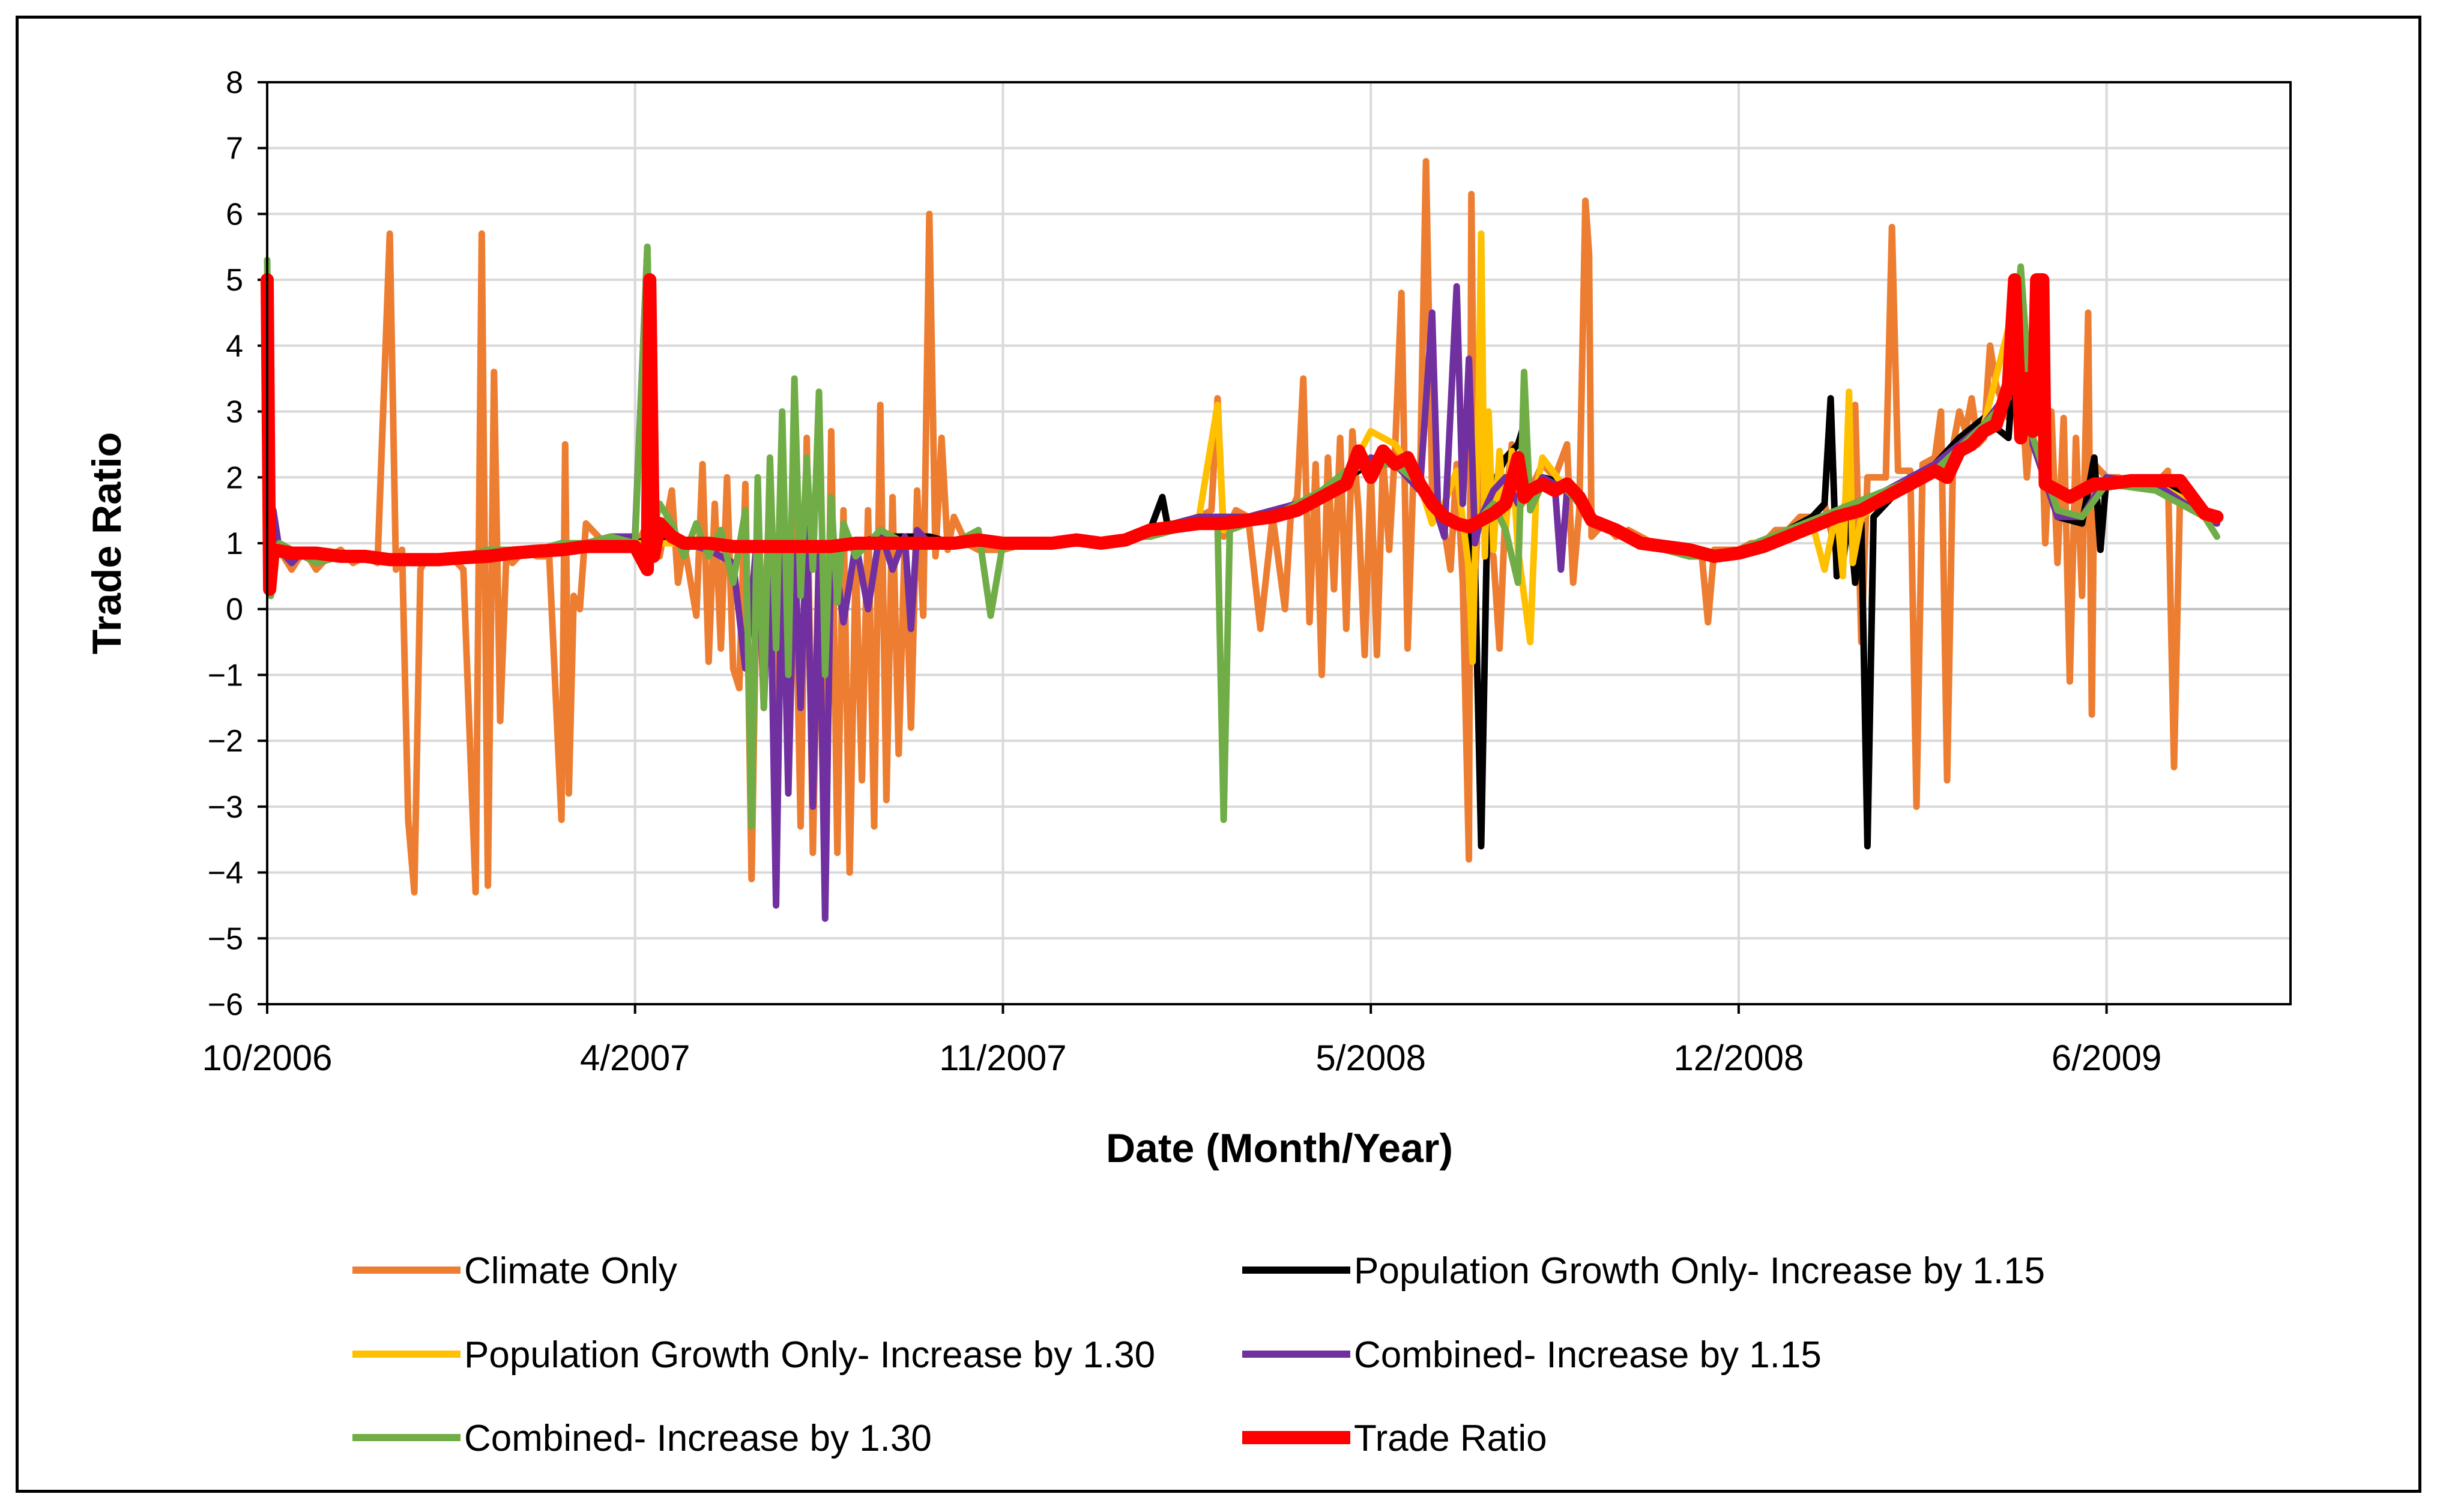  Describe the element at coordinates (635, 1058) in the screenshot. I see `x-tick-label: 4/2007` at that location.